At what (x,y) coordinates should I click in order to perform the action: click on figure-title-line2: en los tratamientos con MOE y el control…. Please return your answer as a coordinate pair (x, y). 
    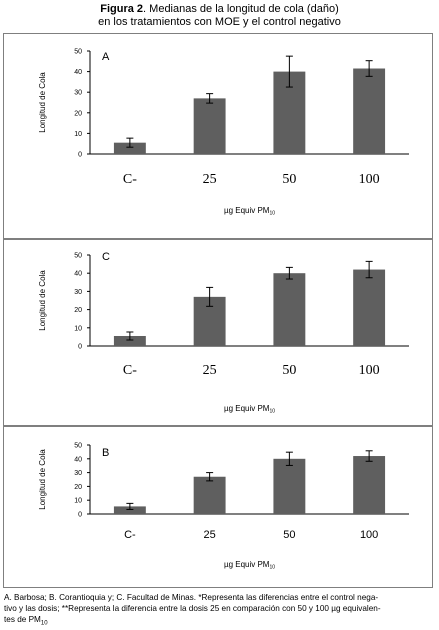
    Looking at the image, I should click on (219, 22).